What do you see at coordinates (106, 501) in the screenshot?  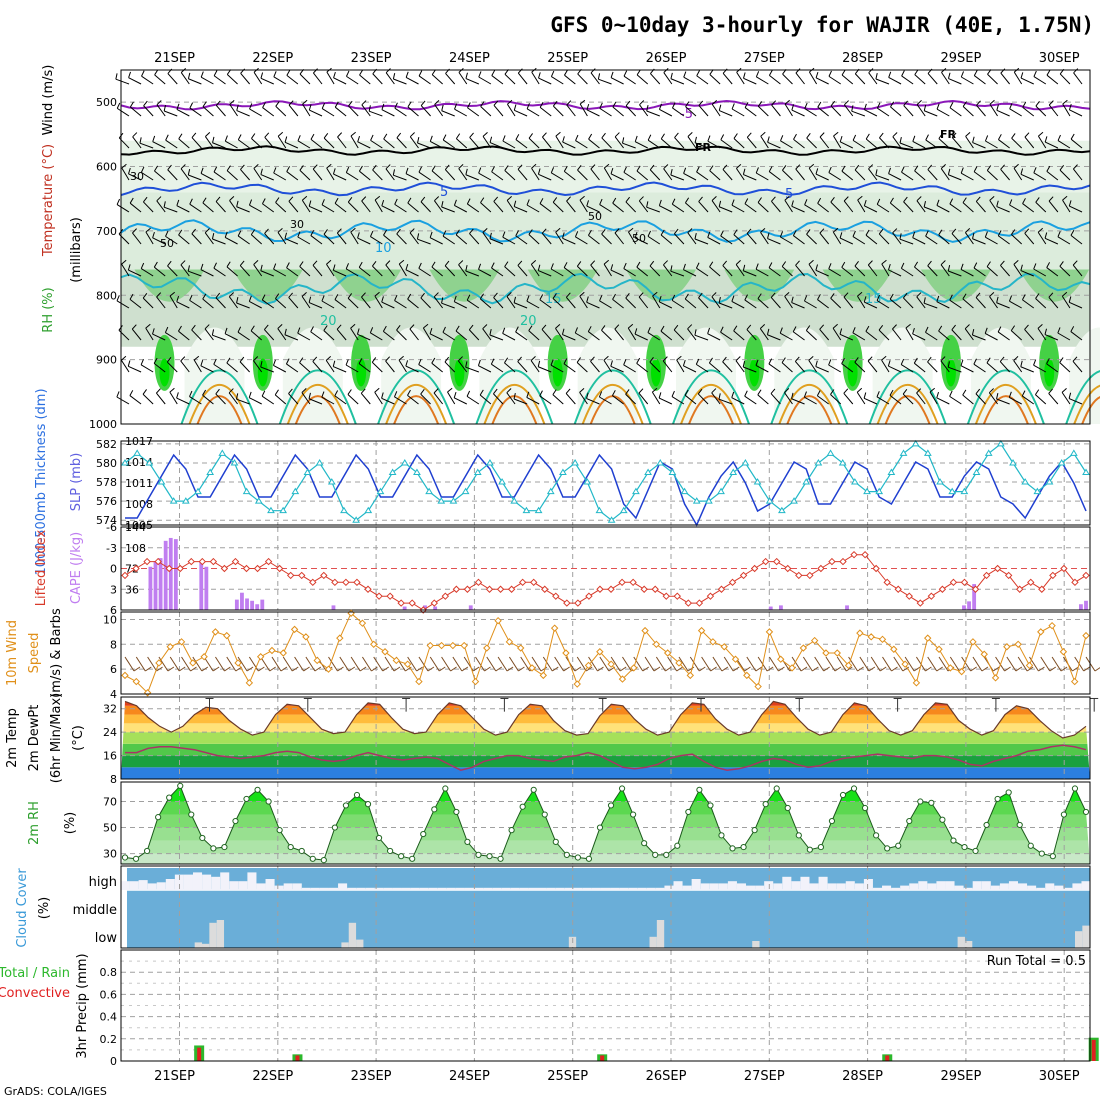 I see `tick-label: 576` at bounding box center [106, 501].